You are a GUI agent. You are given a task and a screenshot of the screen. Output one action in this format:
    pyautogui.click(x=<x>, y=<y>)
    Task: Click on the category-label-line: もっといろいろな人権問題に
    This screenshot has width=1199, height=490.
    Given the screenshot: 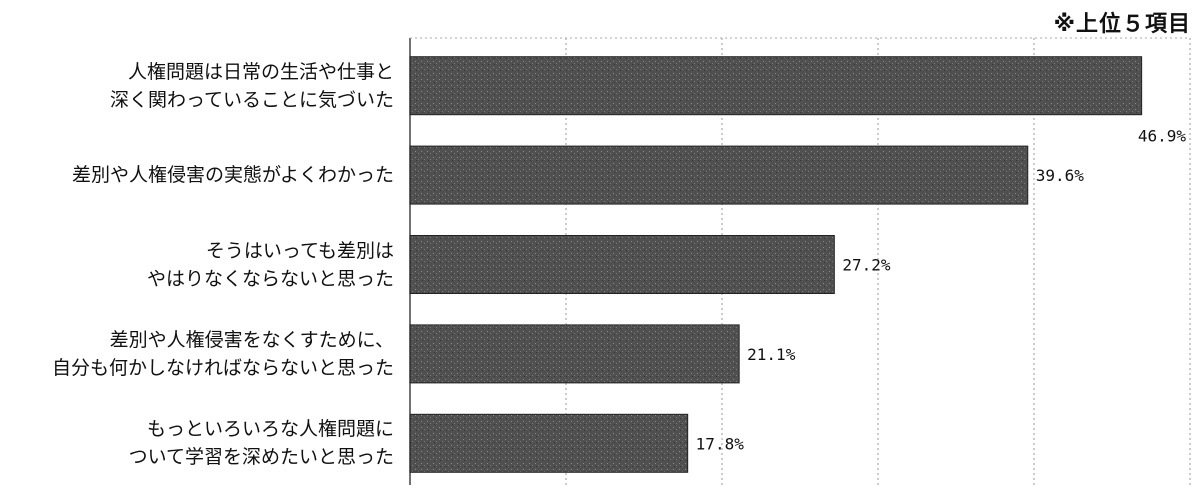 What is the action you would take?
    pyautogui.click(x=270, y=429)
    